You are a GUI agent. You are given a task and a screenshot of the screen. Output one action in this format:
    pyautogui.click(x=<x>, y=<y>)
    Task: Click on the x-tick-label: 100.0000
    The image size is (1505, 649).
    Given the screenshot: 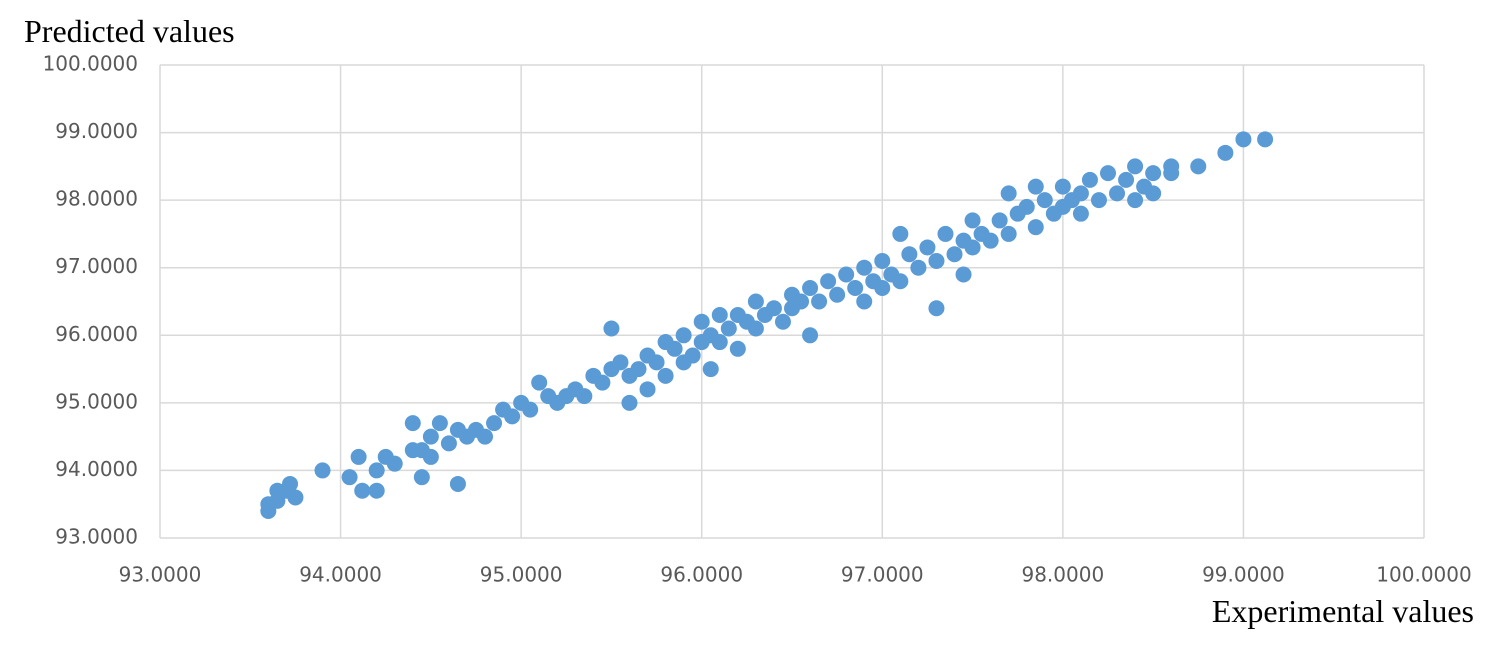 What is the action you would take?
    pyautogui.click(x=1423, y=575)
    